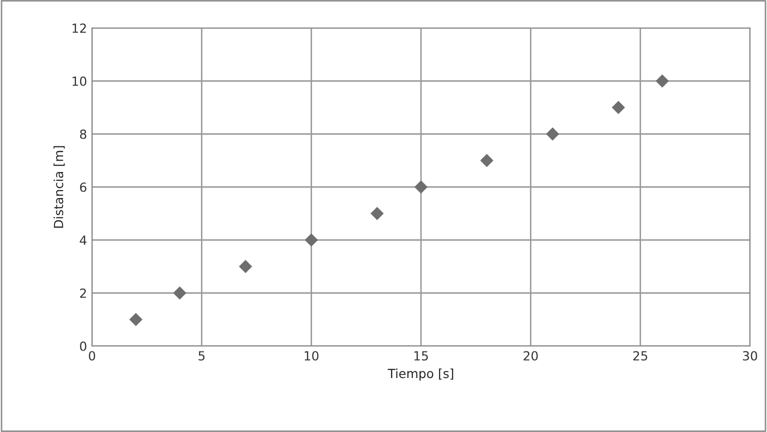 This screenshot has width=767, height=432. What do you see at coordinates (79, 28) in the screenshot?
I see `y-tick-label: 12` at bounding box center [79, 28].